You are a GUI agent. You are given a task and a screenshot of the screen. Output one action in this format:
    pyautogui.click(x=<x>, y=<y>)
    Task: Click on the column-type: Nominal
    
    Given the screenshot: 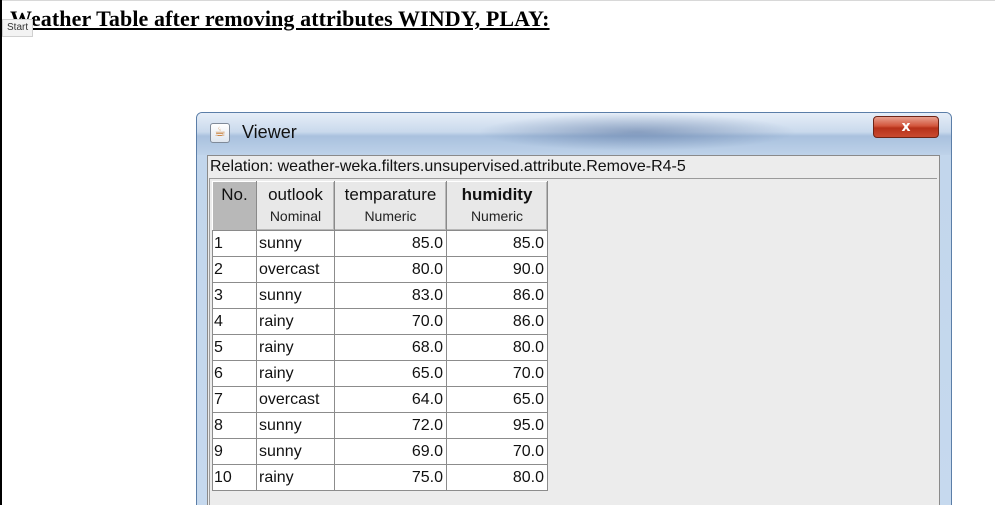 What is the action you would take?
    pyautogui.click(x=295, y=216)
    